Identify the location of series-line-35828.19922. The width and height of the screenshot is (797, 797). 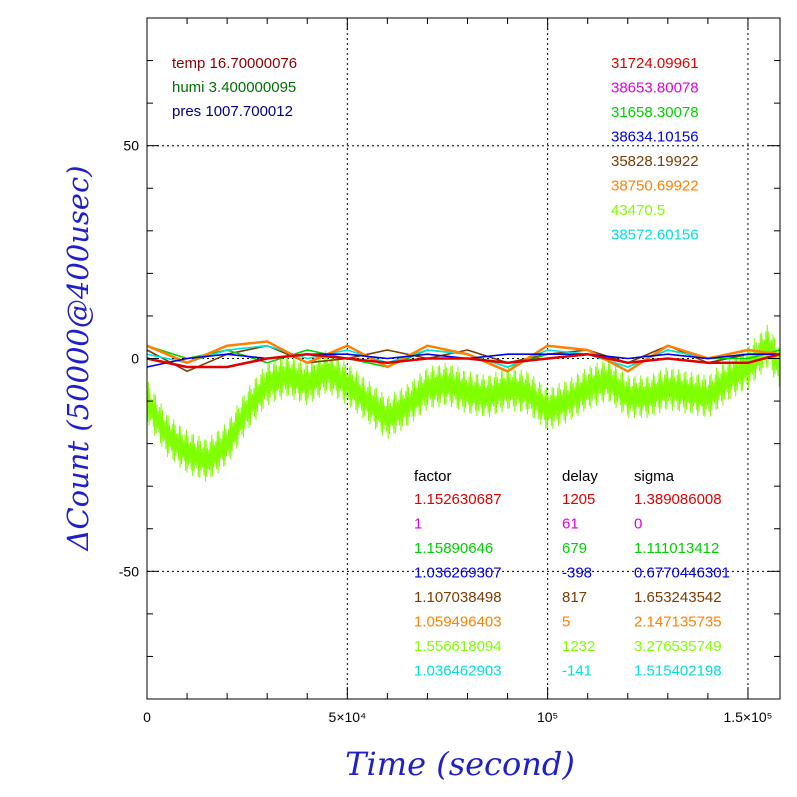
(463, 358).